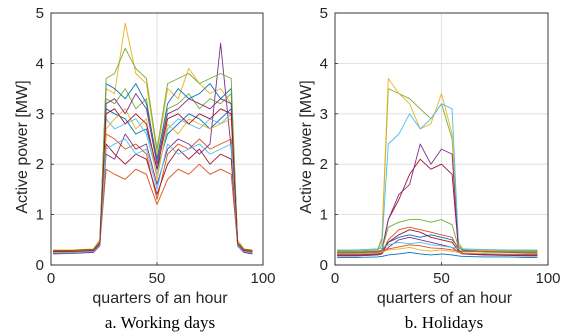 The width and height of the screenshot is (574, 335). Describe the element at coordinates (160, 322) in the screenshot. I see `caption-a: a. Working days` at that location.